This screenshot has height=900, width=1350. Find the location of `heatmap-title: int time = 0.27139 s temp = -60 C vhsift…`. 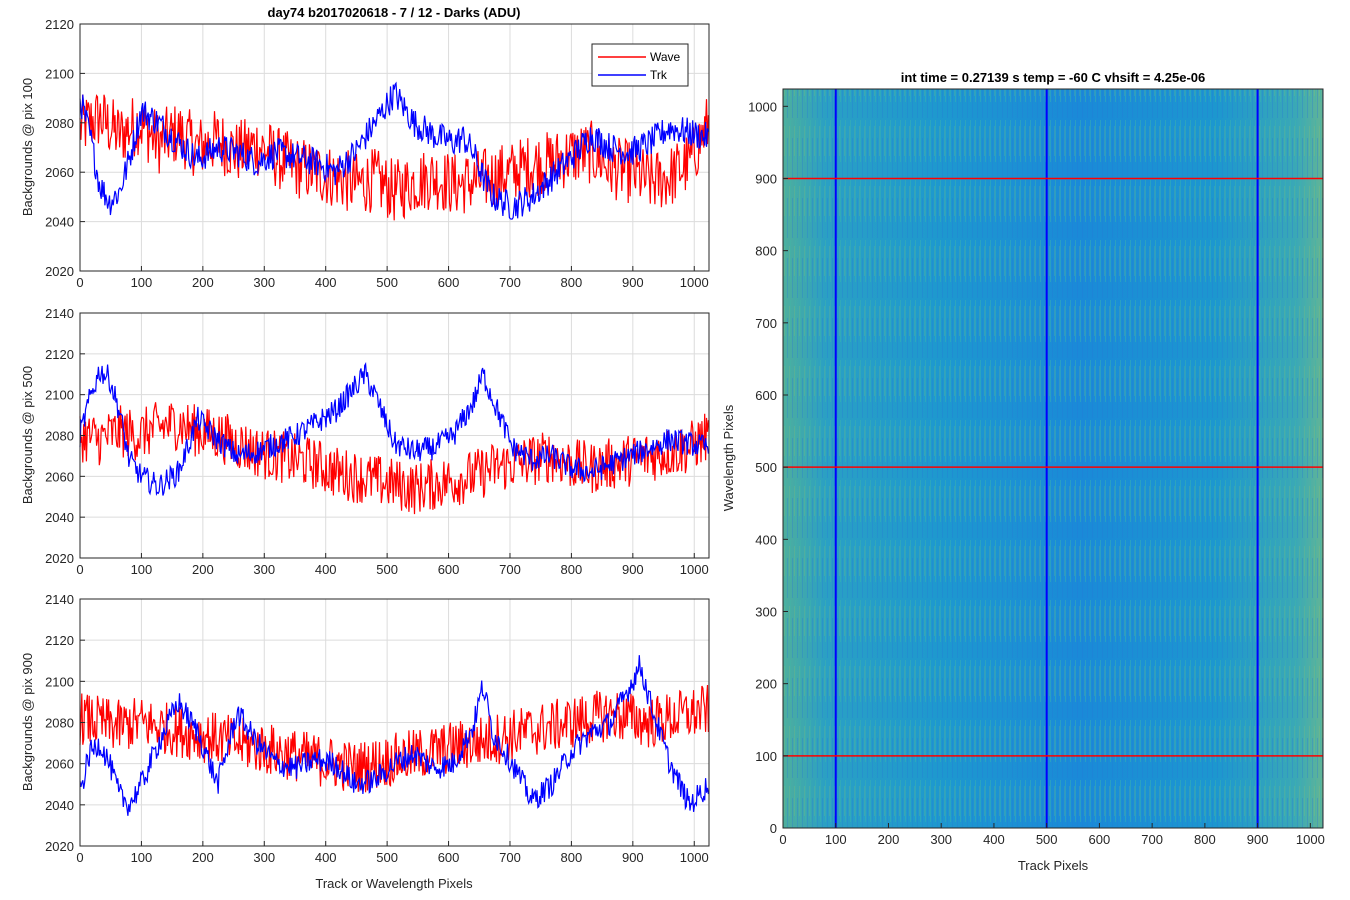

heatmap-title: int time = 0.27139 s temp = -60 C vhsift… is located at coordinates (1053, 77).